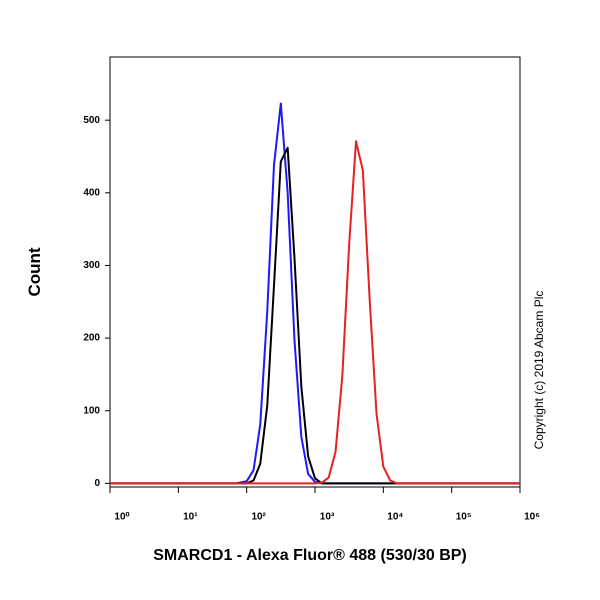 This screenshot has width=600, height=600. Describe the element at coordinates (539, 370) in the screenshot. I see `copyright: Copyright (c) 2019 Abcam Plc` at that location.